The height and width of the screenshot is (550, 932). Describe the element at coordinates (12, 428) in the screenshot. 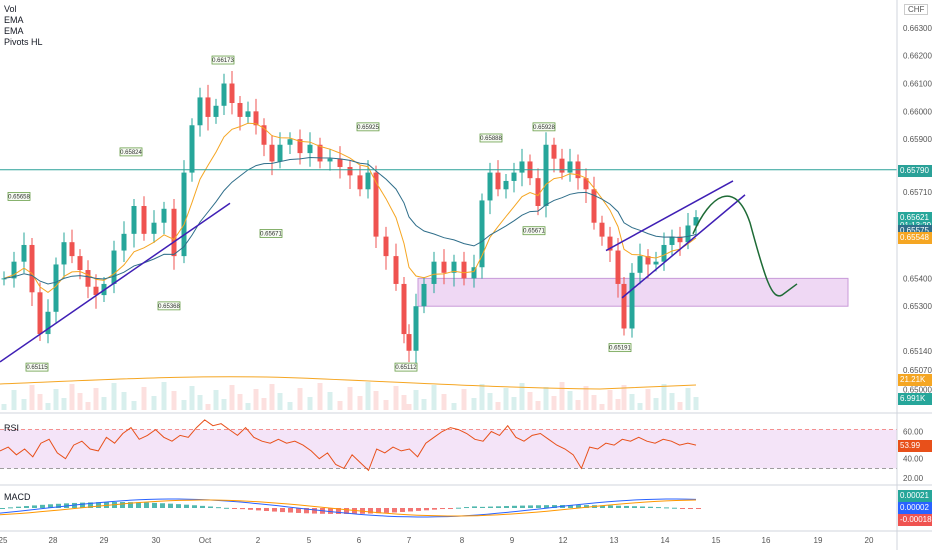

I see `rsi-label: RSI` at that location.